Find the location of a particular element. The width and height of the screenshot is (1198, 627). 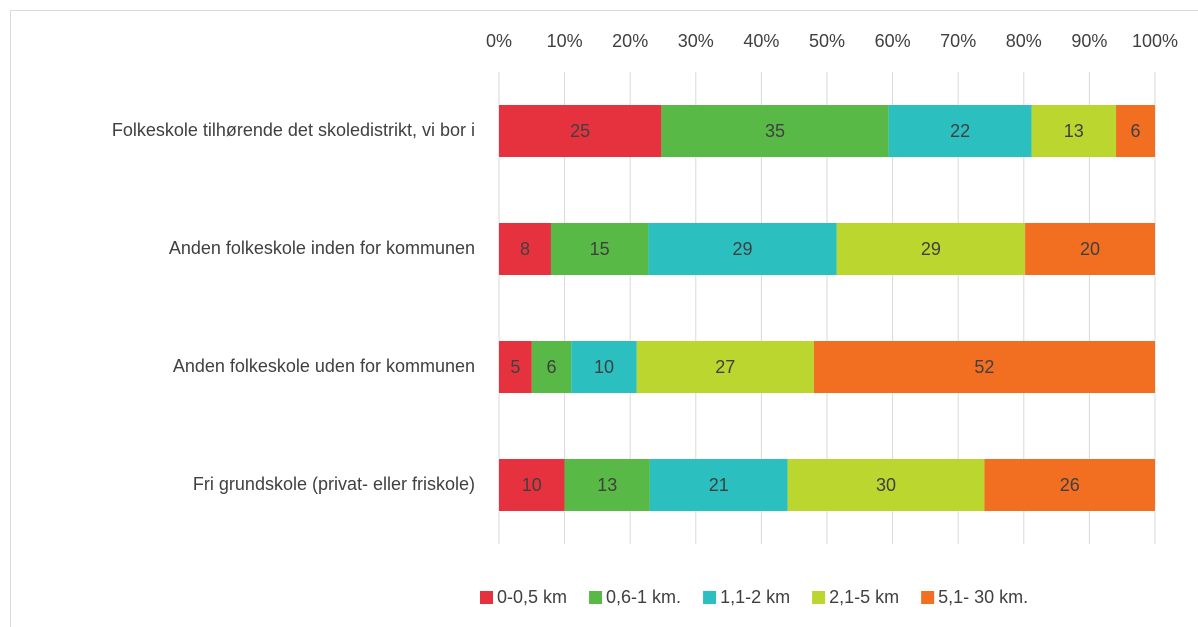

data-label: 30 is located at coordinates (886, 485).